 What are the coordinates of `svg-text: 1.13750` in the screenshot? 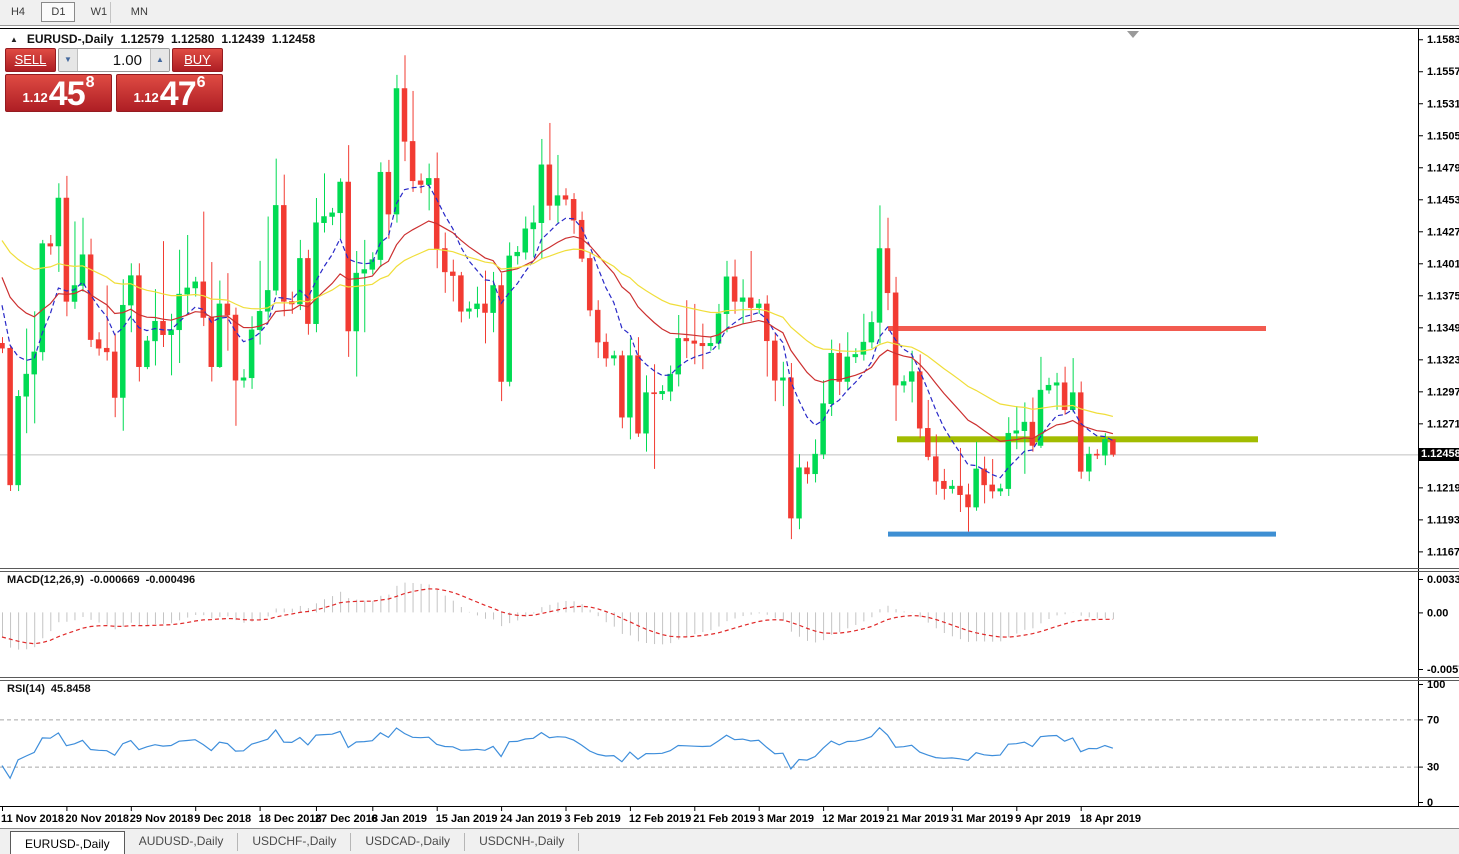 It's located at (1443, 296).